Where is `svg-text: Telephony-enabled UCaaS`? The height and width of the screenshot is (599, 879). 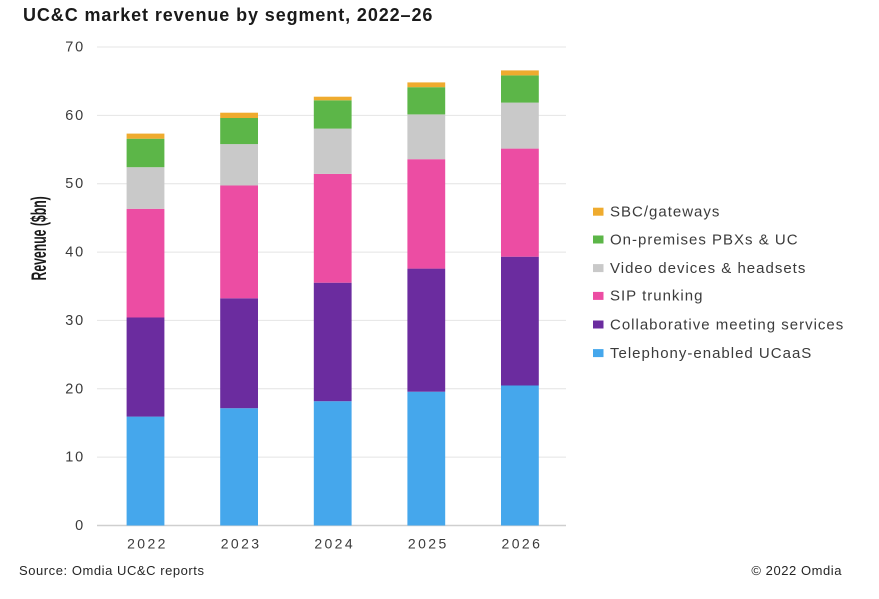 svg-text: Telephony-enabled UCaaS is located at coordinates (711, 353).